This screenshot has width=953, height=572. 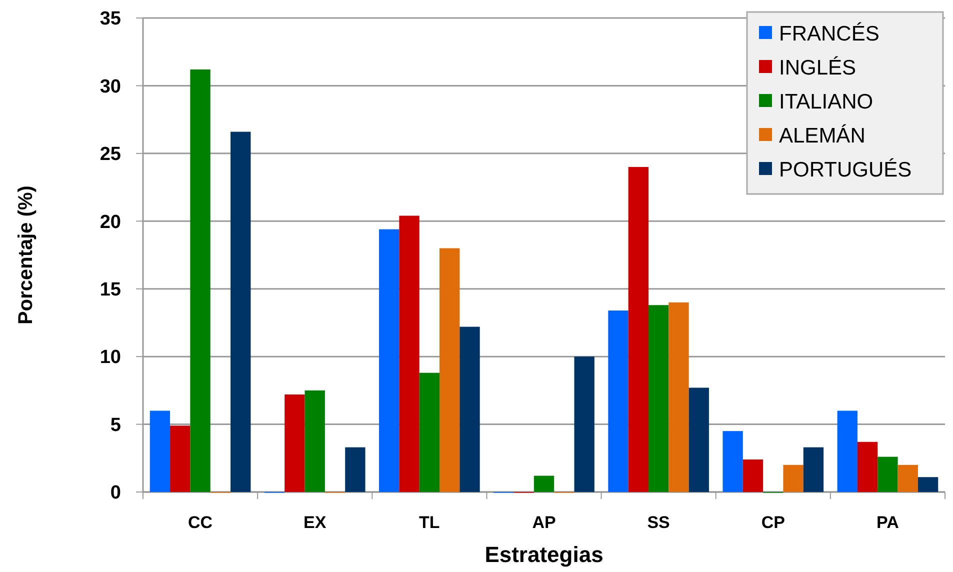 What do you see at coordinates (817, 67) in the screenshot?
I see `legend-label: INGLÉS` at bounding box center [817, 67].